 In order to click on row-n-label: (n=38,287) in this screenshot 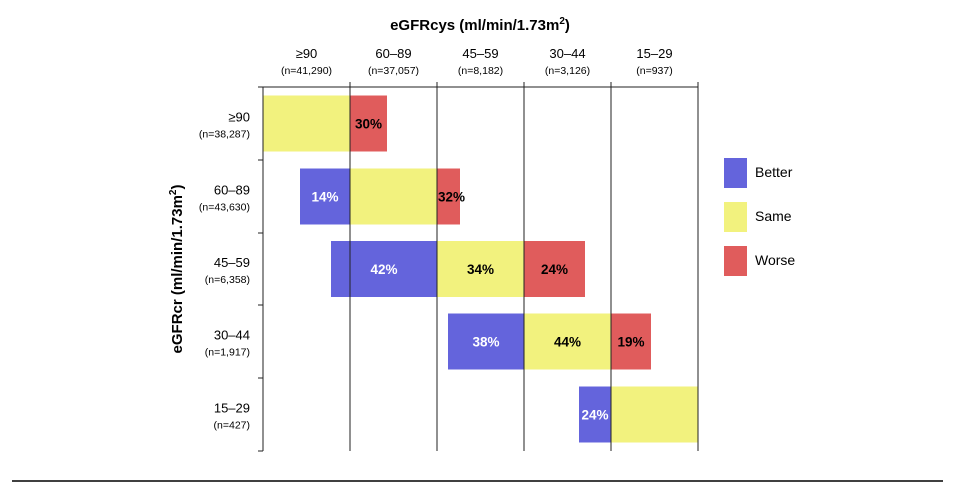, I will do `click(224, 135)`.